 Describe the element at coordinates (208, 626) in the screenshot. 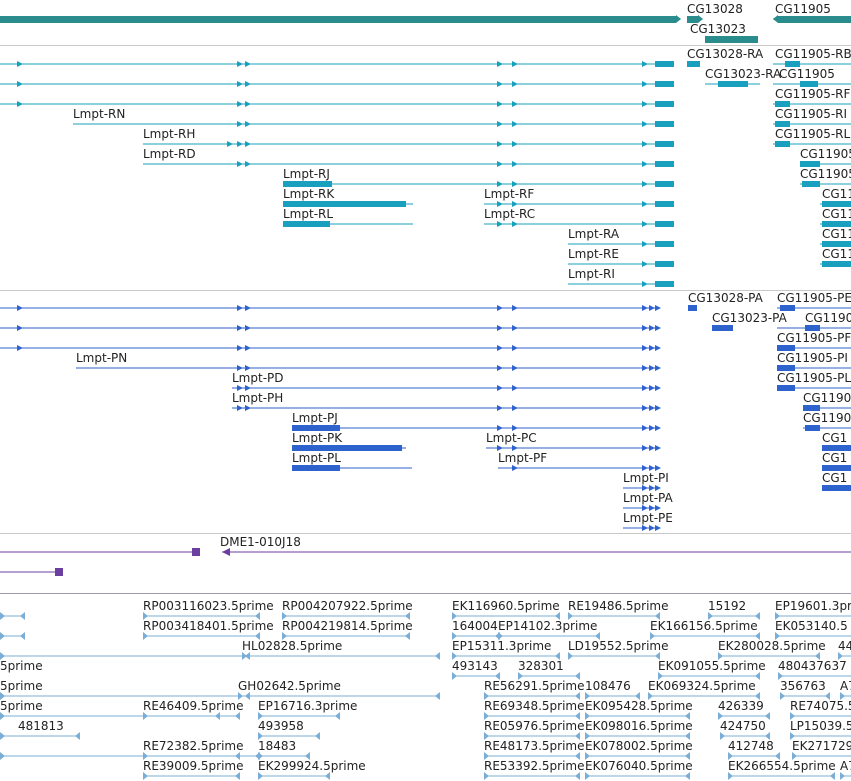

I see `feature-label: RP003418401.5prime` at that location.